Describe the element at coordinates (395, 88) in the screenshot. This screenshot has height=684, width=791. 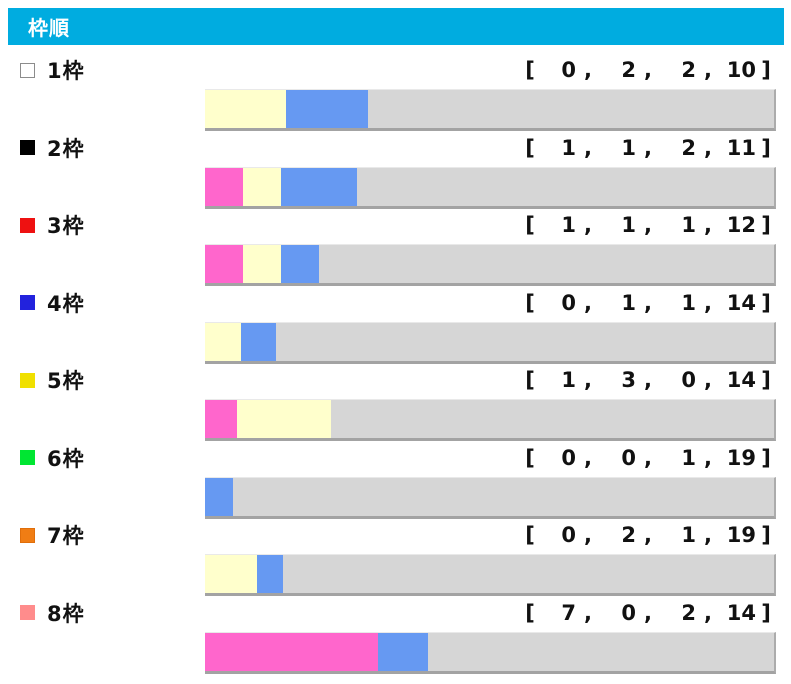
I see `gate-row: 1枠 [0, 2, 2, 10]` at that location.